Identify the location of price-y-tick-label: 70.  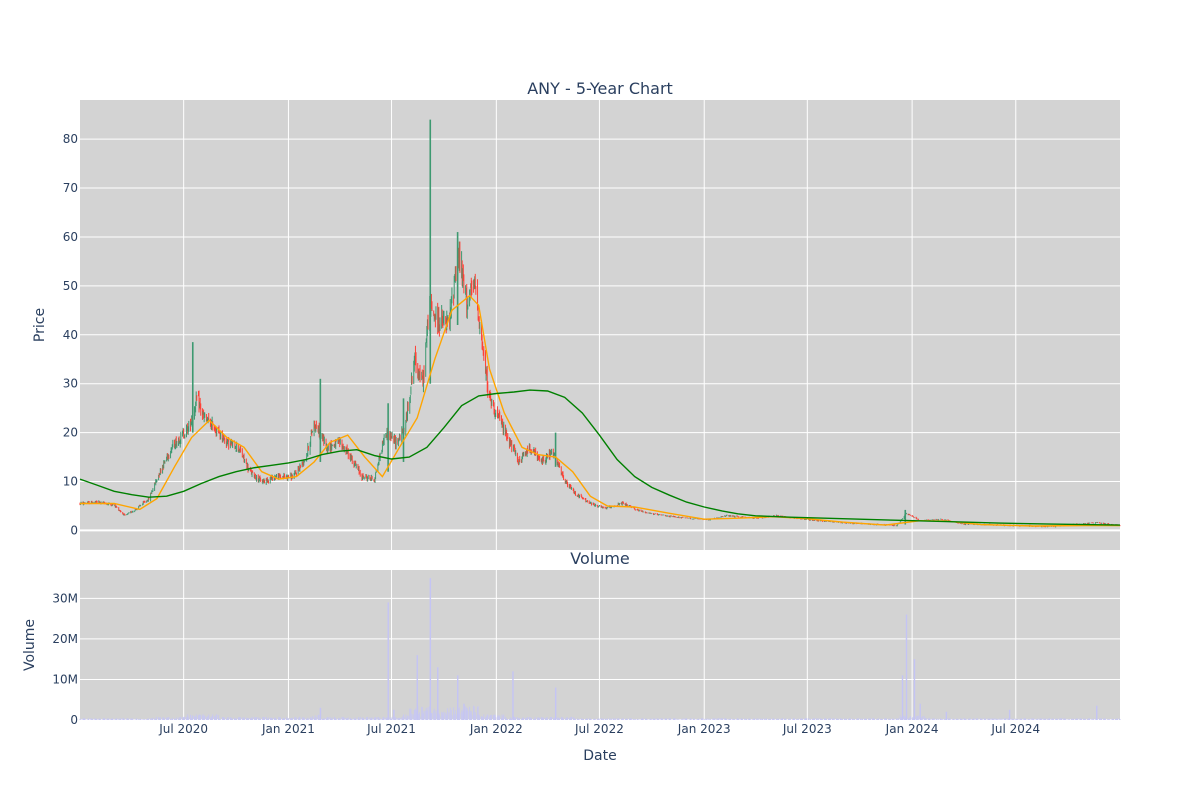
(70, 188).